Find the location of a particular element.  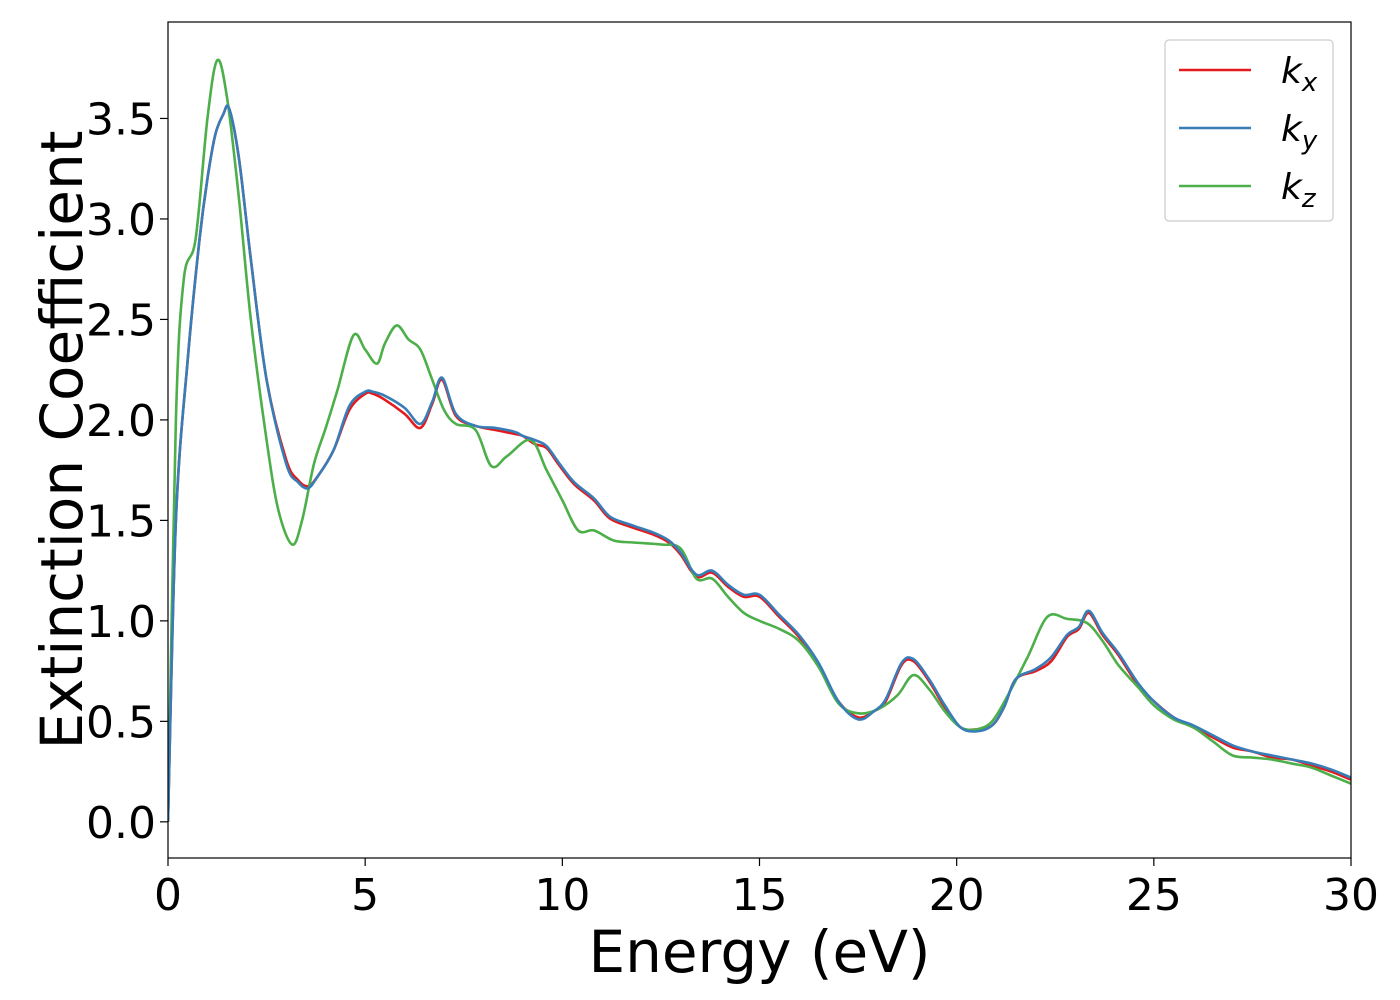

legend-label-ky: ky is located at coordinates (1299, 132).